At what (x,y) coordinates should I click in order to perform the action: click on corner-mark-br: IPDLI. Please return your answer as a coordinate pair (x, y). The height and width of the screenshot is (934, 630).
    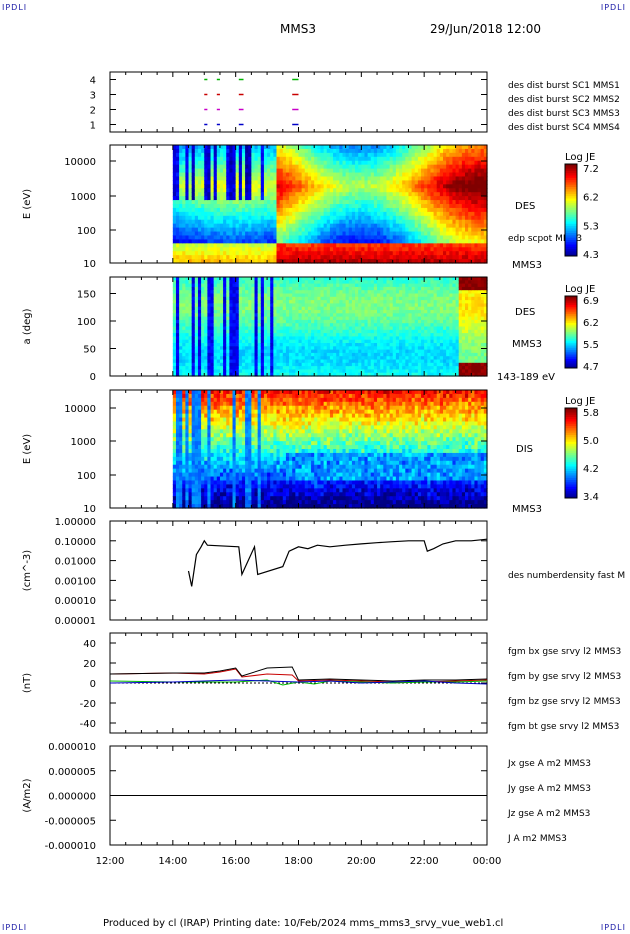
    Looking at the image, I should click on (613, 927).